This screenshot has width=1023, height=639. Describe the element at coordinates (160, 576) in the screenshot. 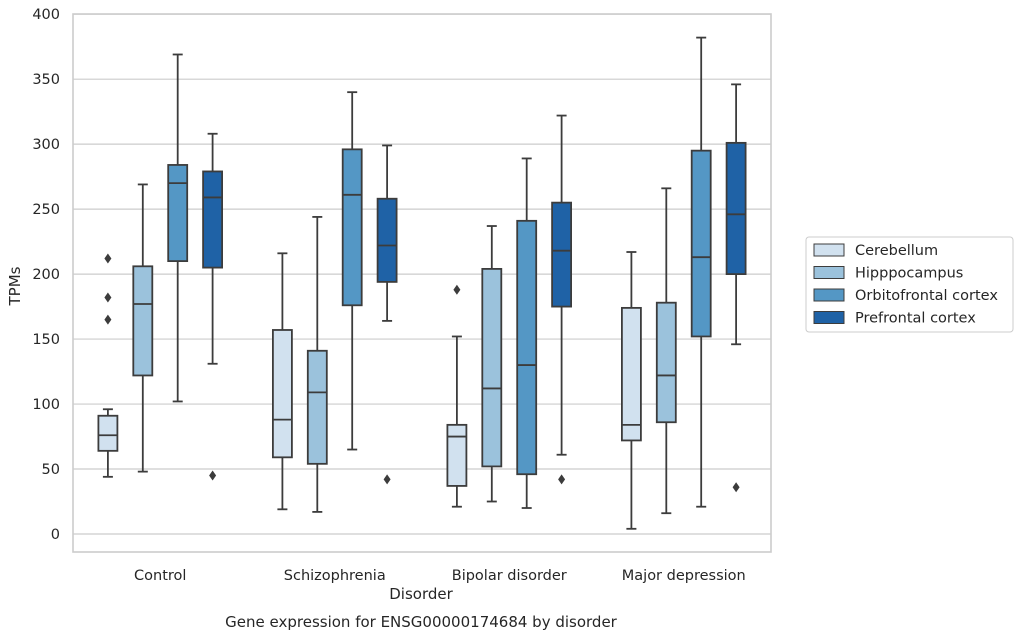

I see `x-tick-label: Control` at that location.